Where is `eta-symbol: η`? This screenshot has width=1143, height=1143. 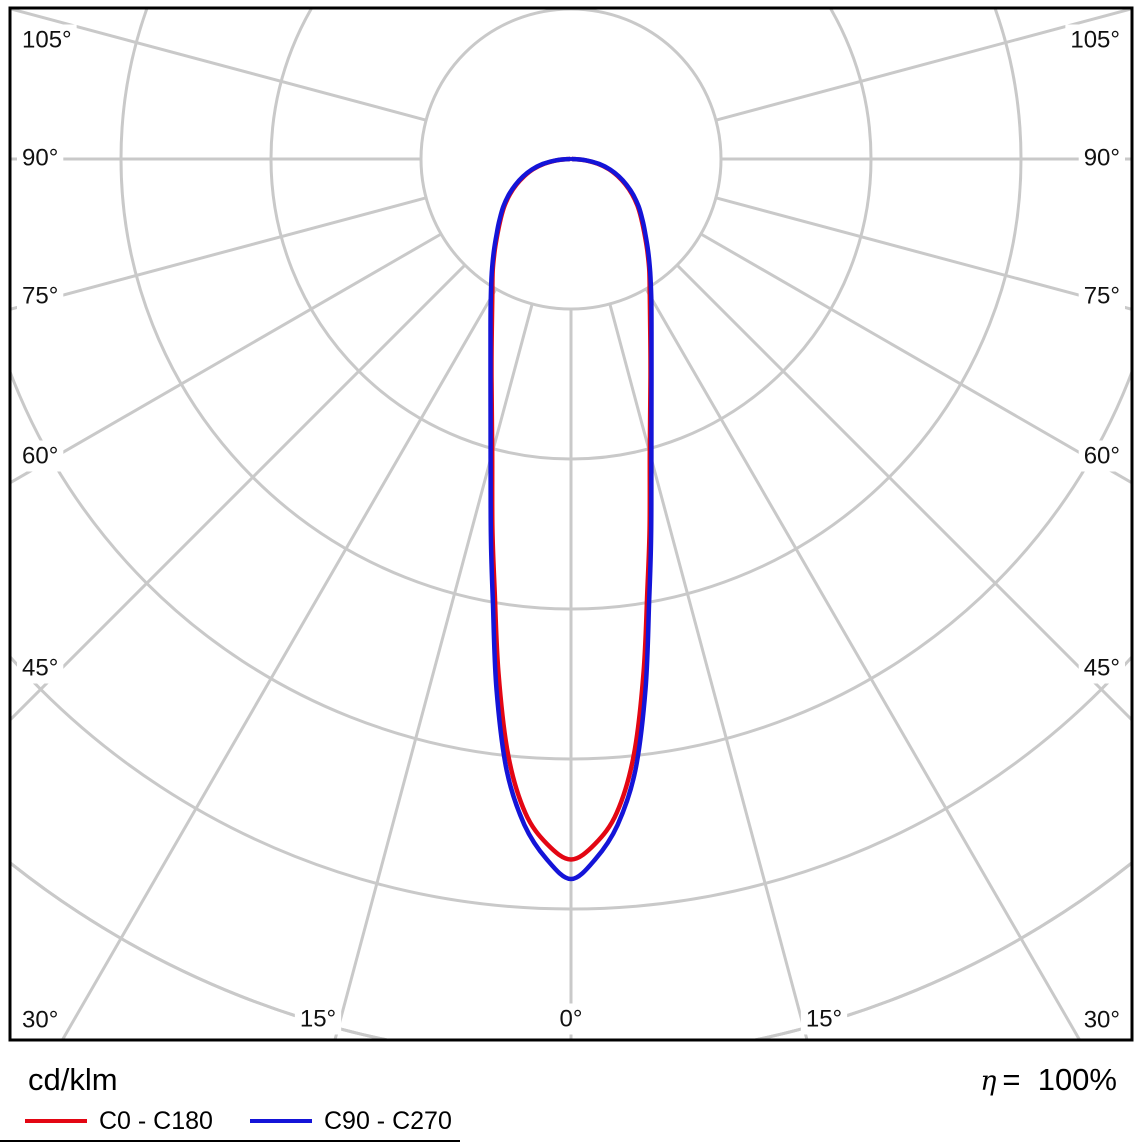
eta-symbol: η is located at coordinates (988, 1081).